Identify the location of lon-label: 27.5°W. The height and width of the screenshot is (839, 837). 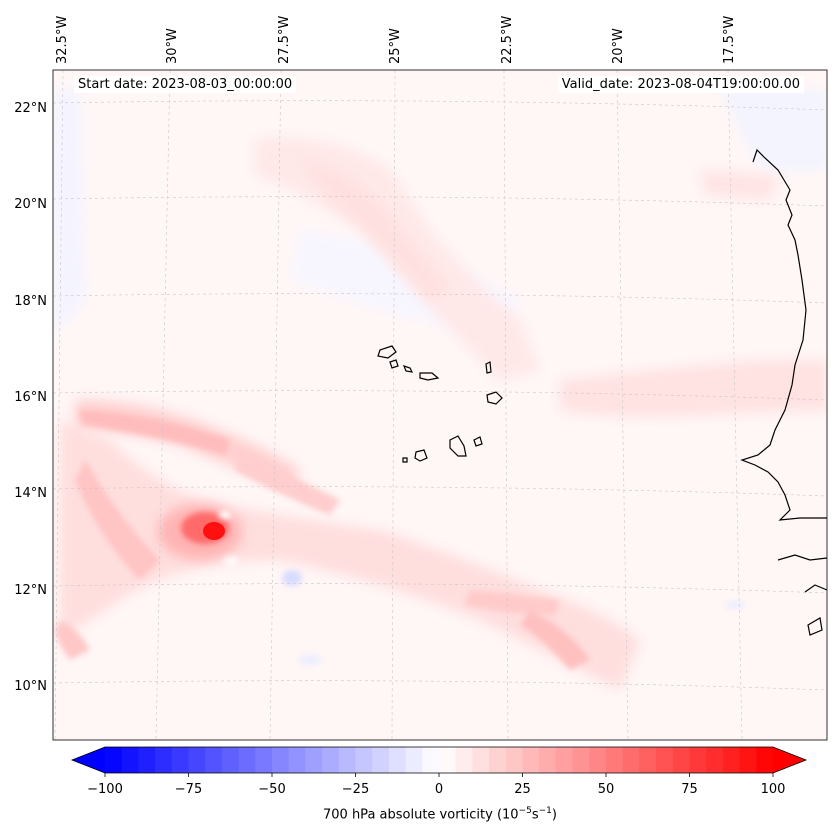
(284, 40).